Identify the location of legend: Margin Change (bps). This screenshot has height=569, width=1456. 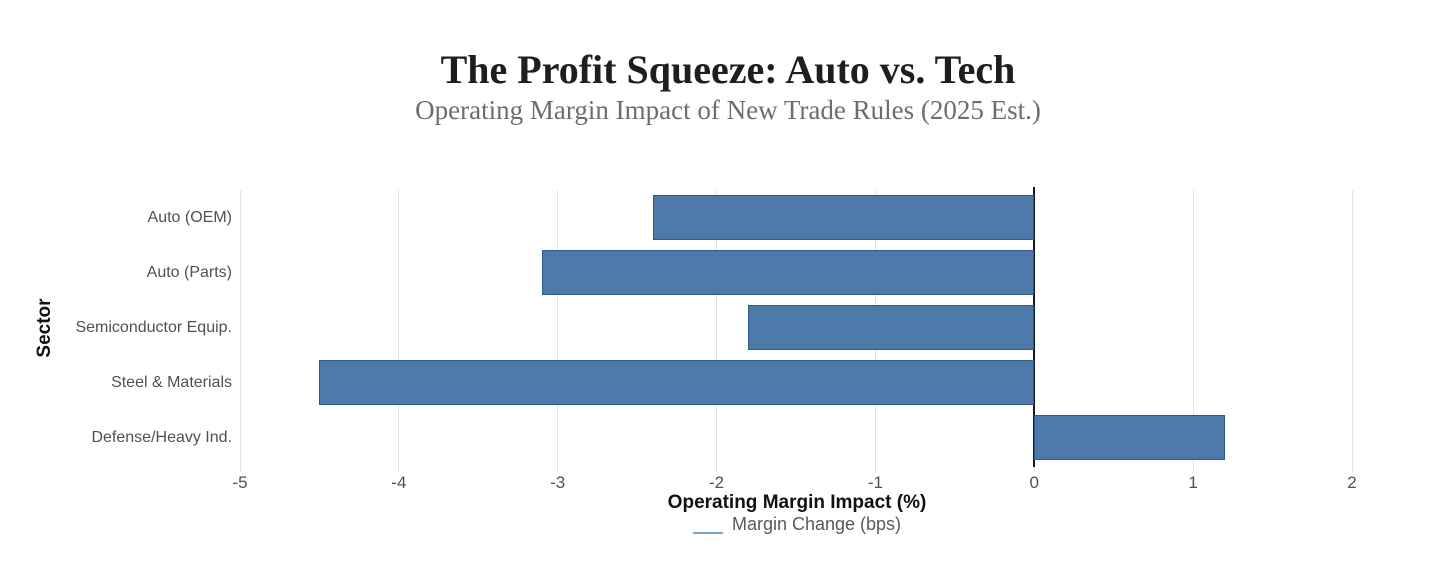
(797, 524).